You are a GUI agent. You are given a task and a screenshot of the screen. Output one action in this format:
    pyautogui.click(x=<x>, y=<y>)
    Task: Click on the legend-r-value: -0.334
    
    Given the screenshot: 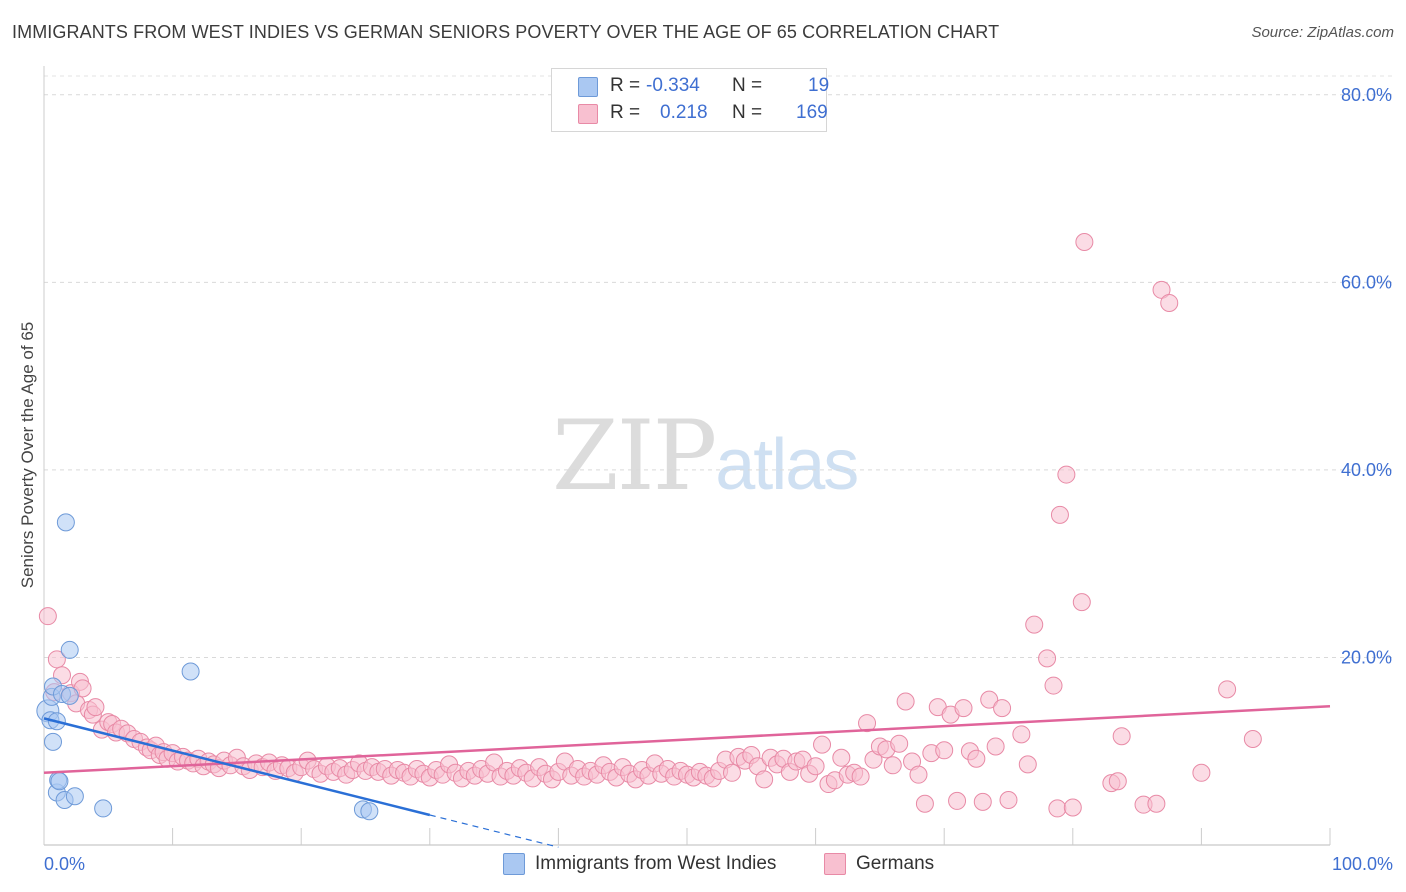 What is the action you would take?
    pyautogui.click(x=673, y=85)
    